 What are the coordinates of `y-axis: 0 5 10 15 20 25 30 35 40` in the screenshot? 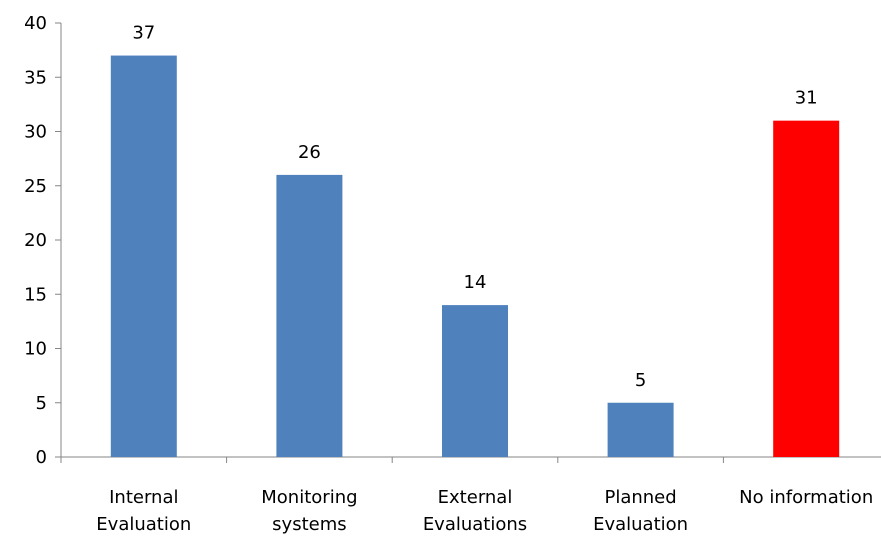 It's located at (43, 240).